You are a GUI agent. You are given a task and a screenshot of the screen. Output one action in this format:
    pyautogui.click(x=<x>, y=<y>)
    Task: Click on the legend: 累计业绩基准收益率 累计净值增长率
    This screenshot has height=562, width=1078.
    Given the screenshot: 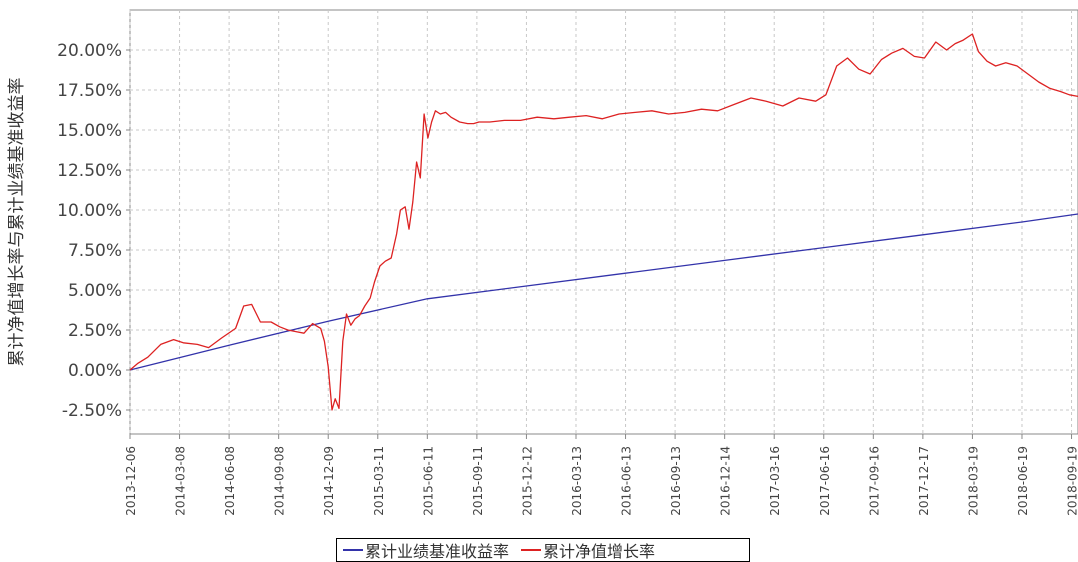 What is the action you would take?
    pyautogui.click(x=543, y=550)
    